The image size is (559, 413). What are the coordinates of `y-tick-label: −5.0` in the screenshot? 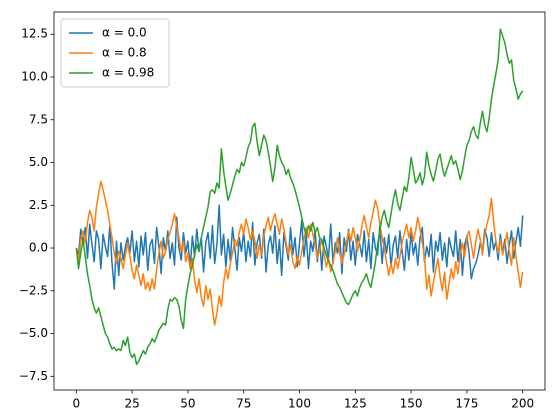 It's located at (33, 333).